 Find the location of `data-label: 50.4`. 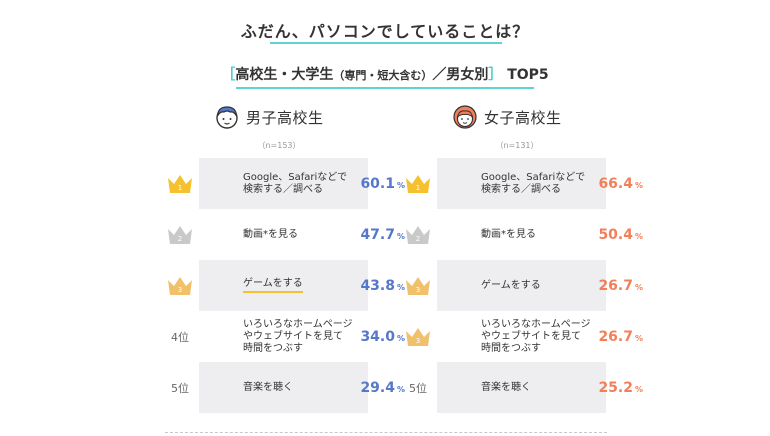

data-label: 50.4 is located at coordinates (615, 234).